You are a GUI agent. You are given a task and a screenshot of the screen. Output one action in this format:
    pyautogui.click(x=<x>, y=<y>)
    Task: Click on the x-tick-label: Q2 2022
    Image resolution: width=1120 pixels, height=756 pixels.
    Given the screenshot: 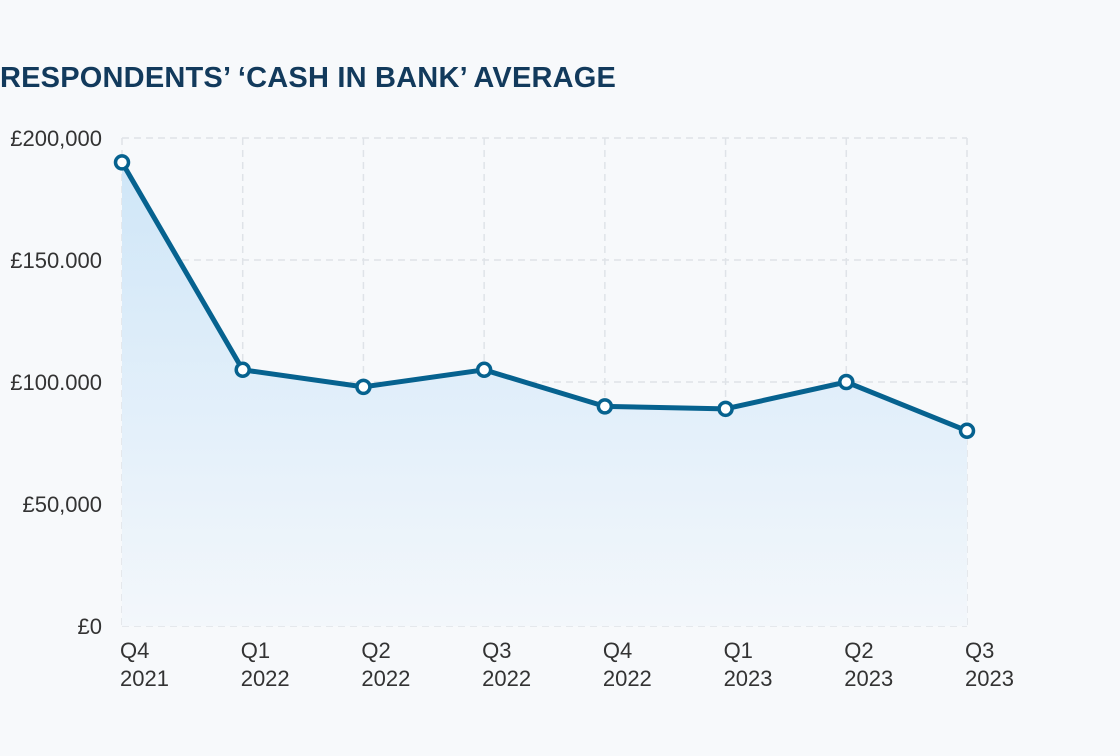 What is the action you would take?
    pyautogui.click(x=385, y=664)
    